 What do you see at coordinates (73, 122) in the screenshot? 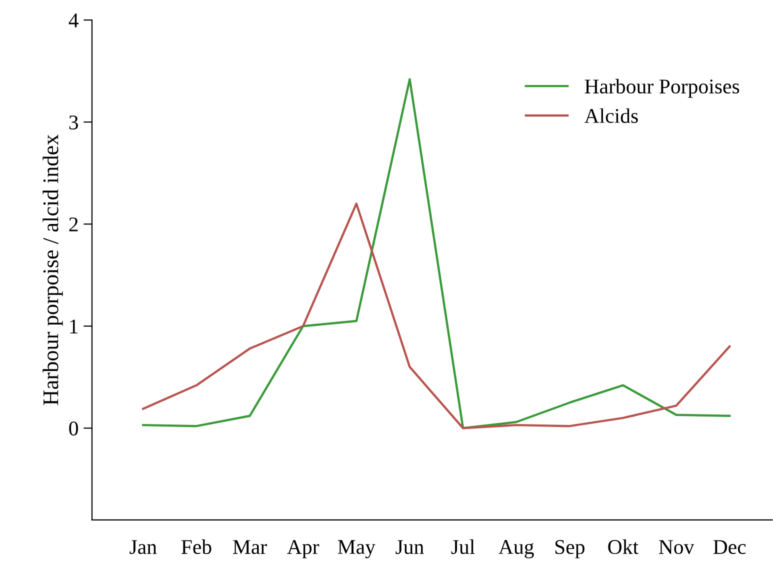
I see `y-tick-label: 3` at bounding box center [73, 122].